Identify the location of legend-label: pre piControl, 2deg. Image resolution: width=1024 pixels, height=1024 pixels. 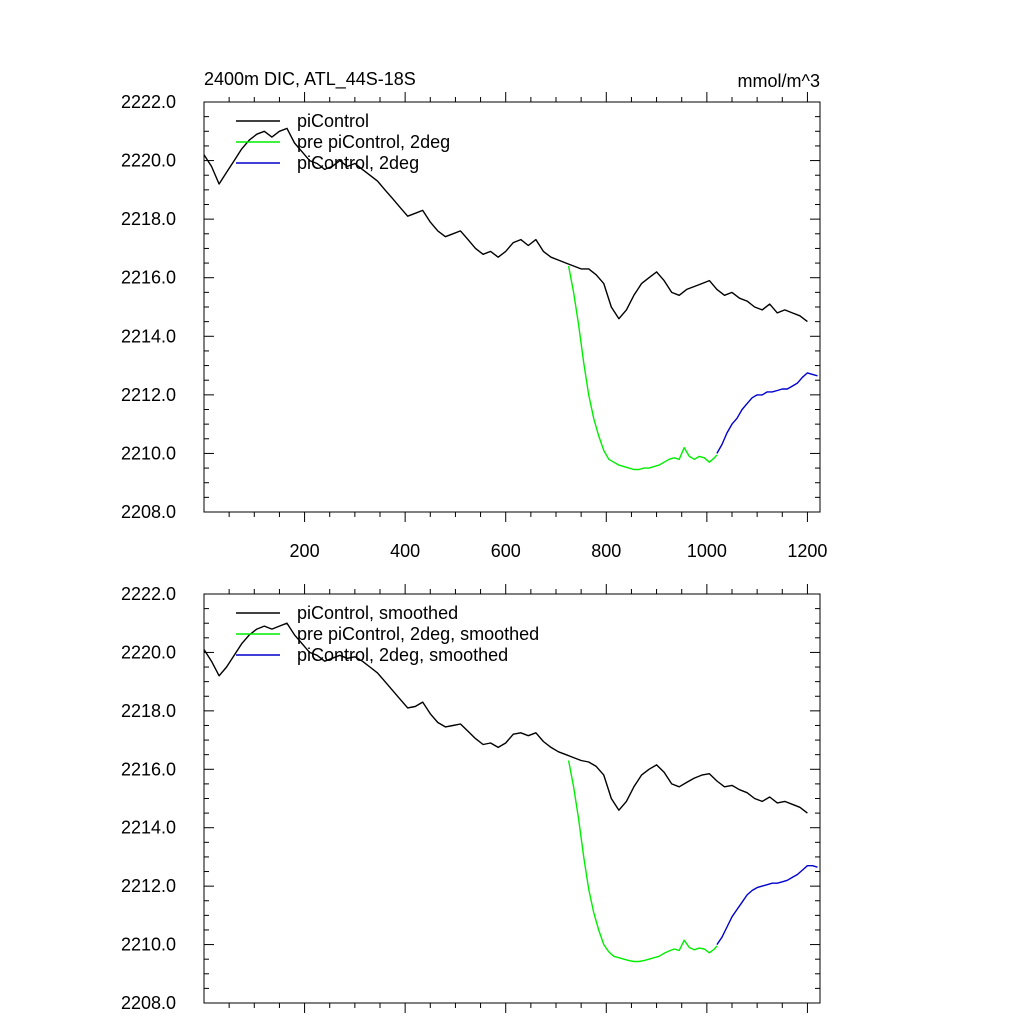
(373, 142).